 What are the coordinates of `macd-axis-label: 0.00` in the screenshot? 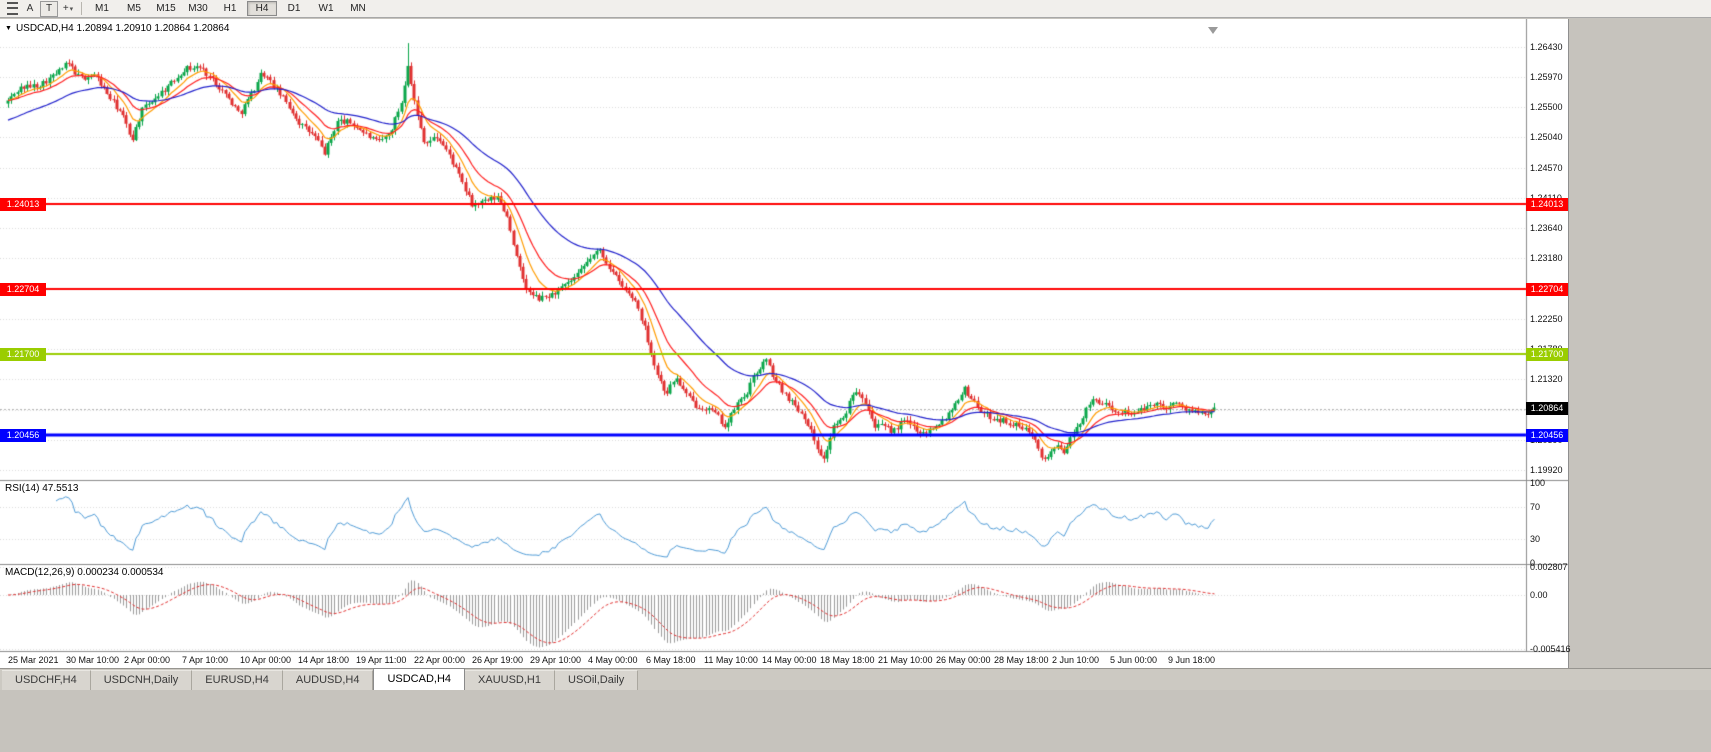 It's located at (1539, 595).